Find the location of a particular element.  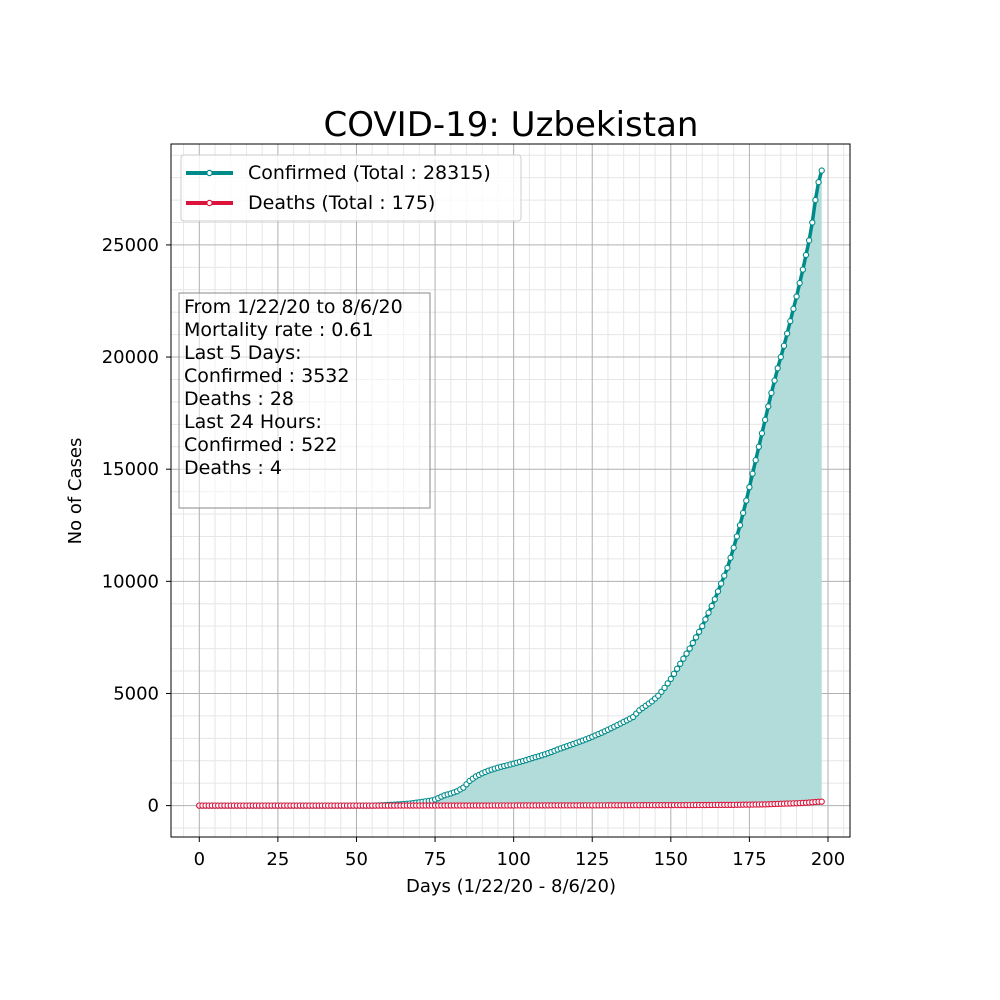

info-line-date-range: From 1/22/20 to 8/6/20 is located at coordinates (293, 307).